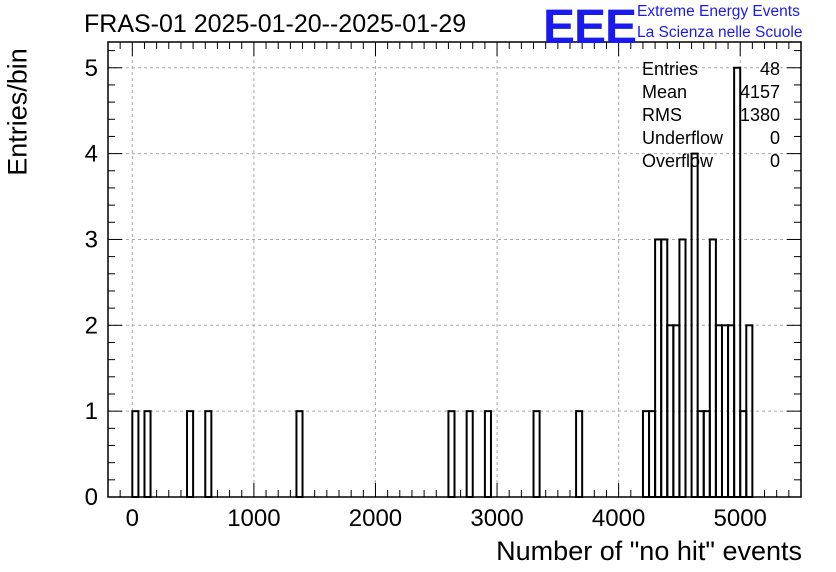 This screenshot has height=572, width=836. Describe the element at coordinates (720, 32) in the screenshot. I see `logo-line-2: La Scienza nelle Scuole` at that location.